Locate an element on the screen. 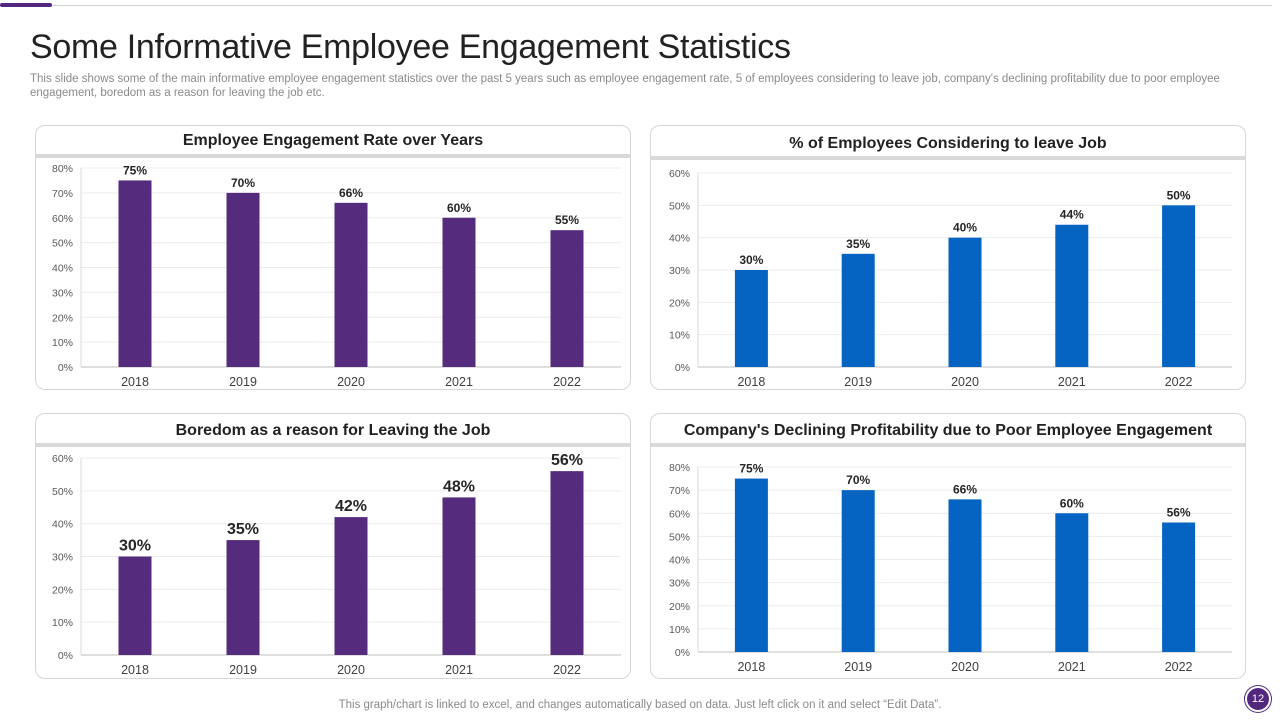  top-rule is located at coordinates (662, 5).